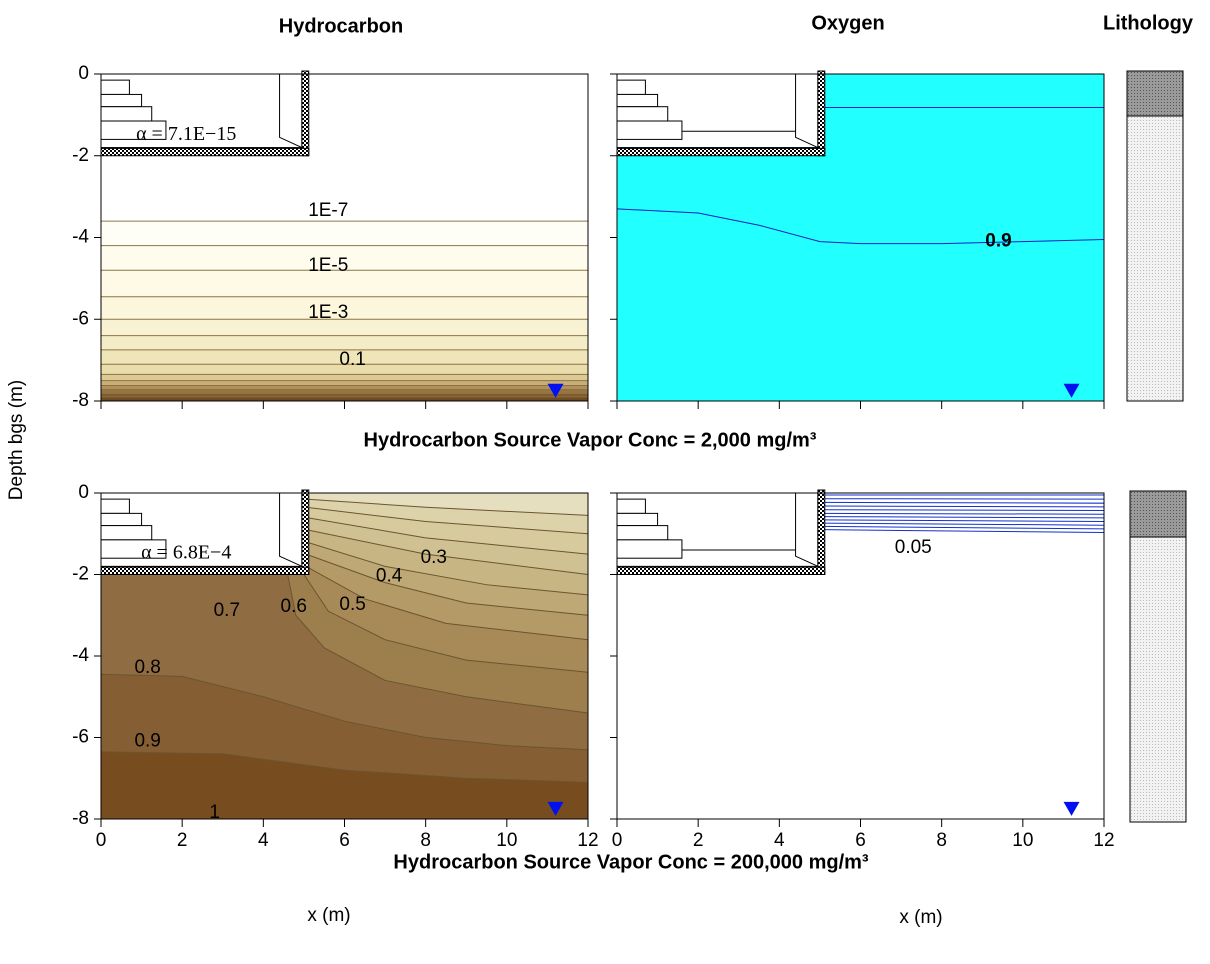  I want to click on y-axis-label: Depth bgs (m), so click(16, 440).